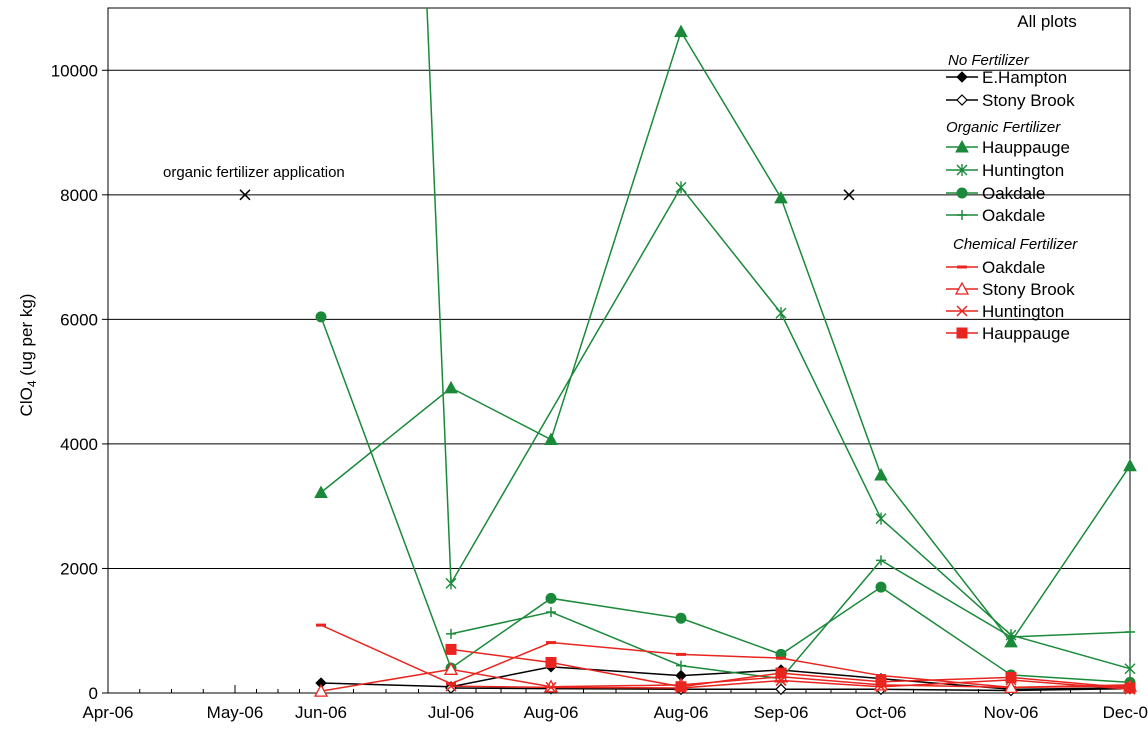  I want to click on annotations: organic fertilizer application, so click(509, 182).